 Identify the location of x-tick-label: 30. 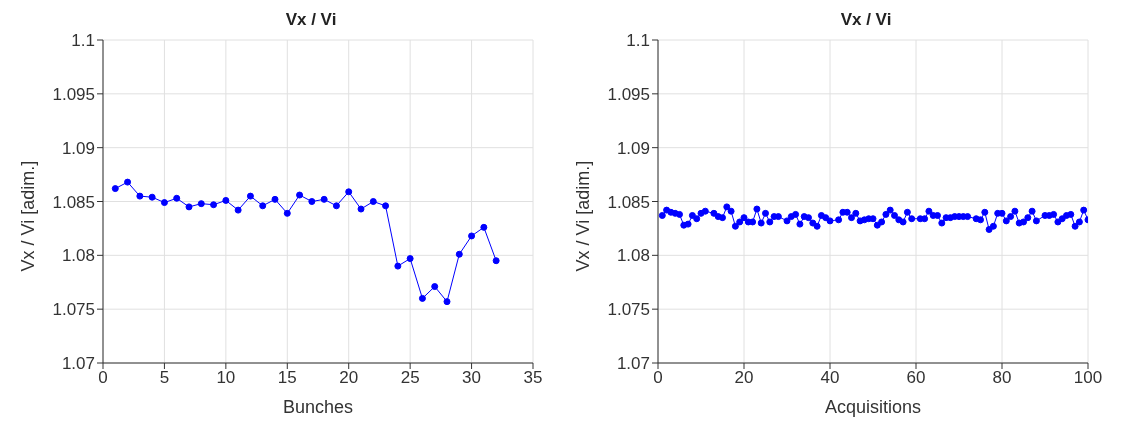
(472, 378).